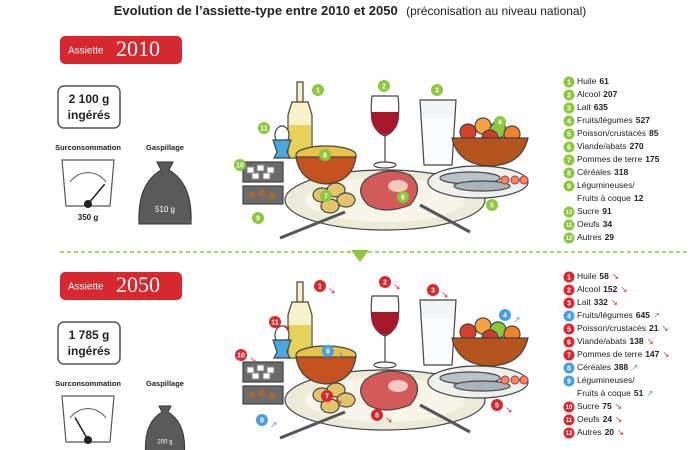 The image size is (700, 450). What do you see at coordinates (385, 365) in the screenshot?
I see `wine-base` at bounding box center [385, 365].